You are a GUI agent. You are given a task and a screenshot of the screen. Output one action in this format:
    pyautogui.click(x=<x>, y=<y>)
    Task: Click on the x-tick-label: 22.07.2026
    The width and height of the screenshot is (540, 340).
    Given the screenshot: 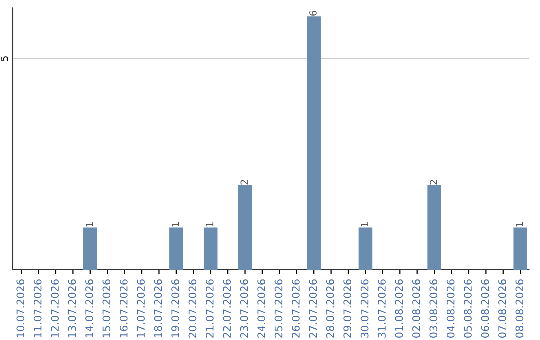 What is the action you would take?
    pyautogui.click(x=227, y=309)
    